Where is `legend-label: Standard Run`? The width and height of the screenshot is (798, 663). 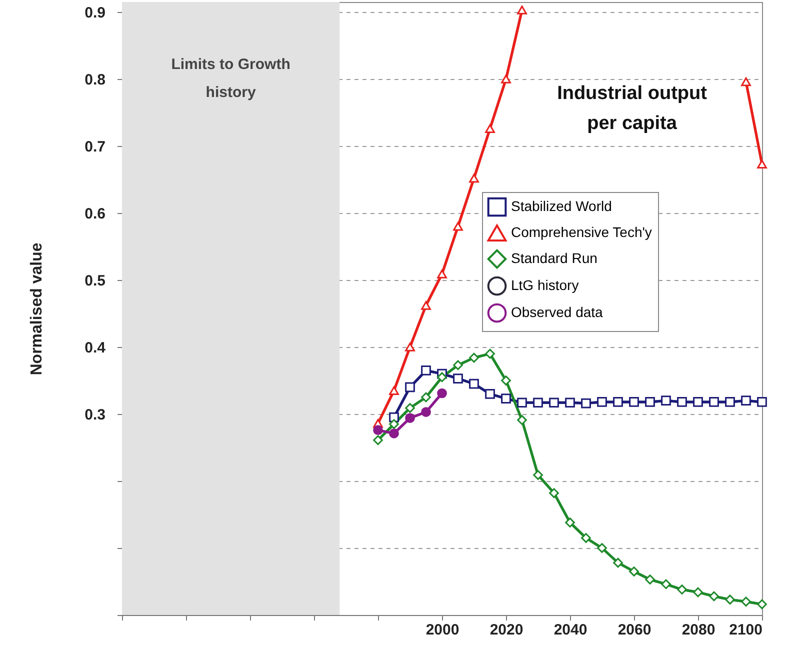
legend-label: Standard Run is located at coordinates (554, 258).